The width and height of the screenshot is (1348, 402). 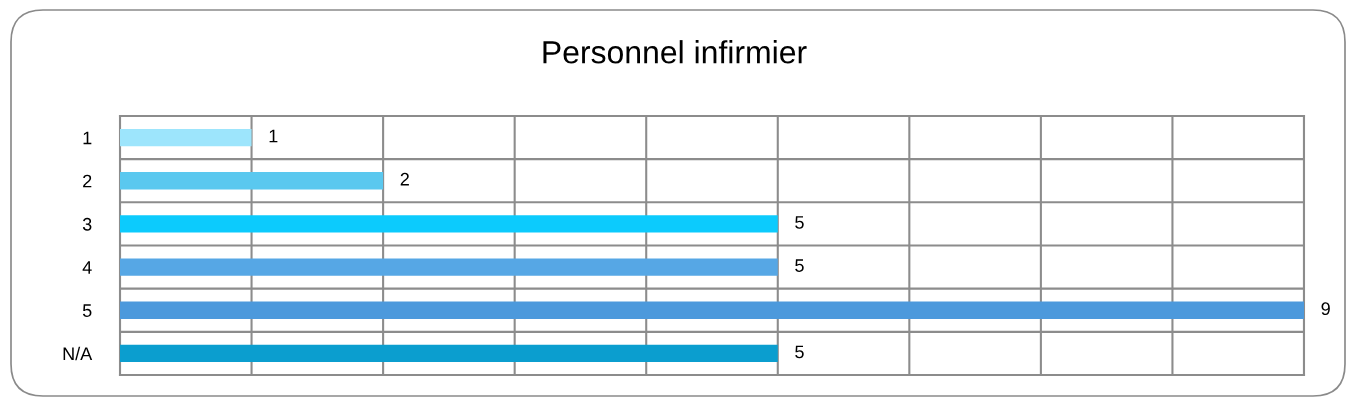 I want to click on data-label: 2, so click(x=404, y=179).